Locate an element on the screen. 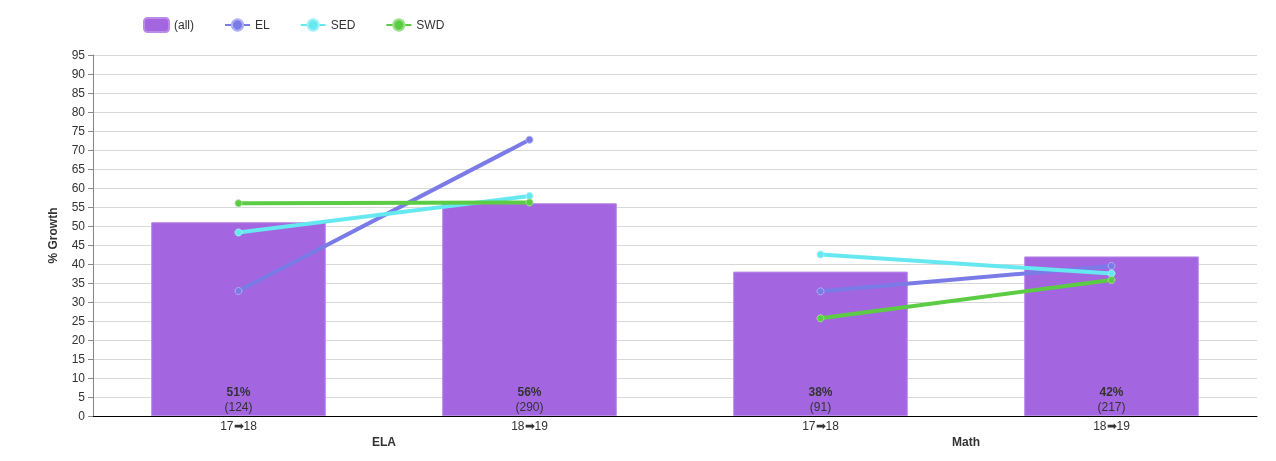 This screenshot has height=461, width=1276. y-tick-label: 80 is located at coordinates (78, 112).